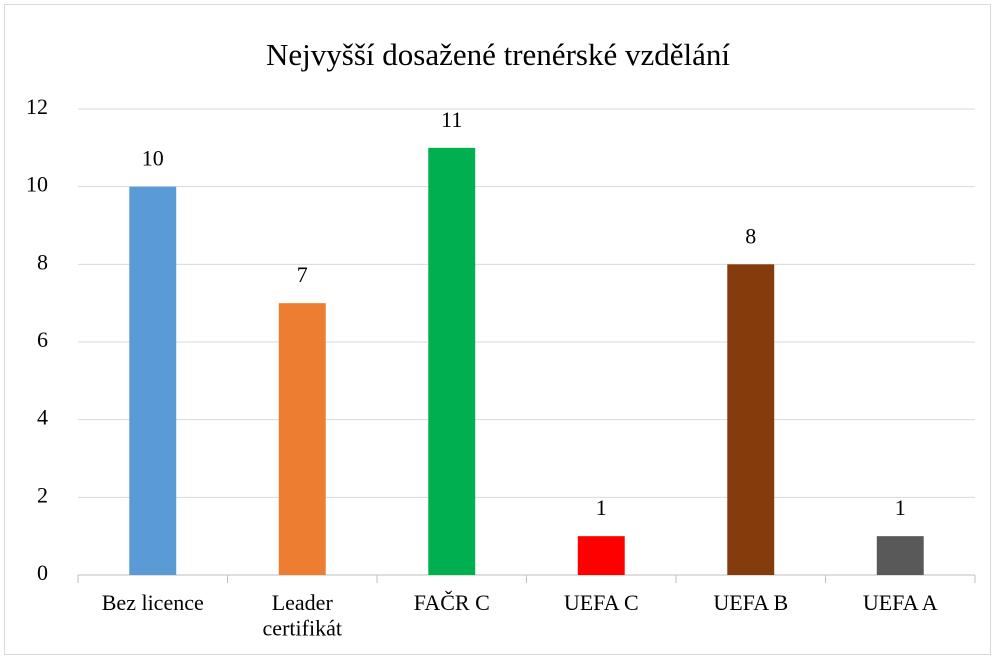  I want to click on x-tick-label: FAČR C, so click(452, 602).